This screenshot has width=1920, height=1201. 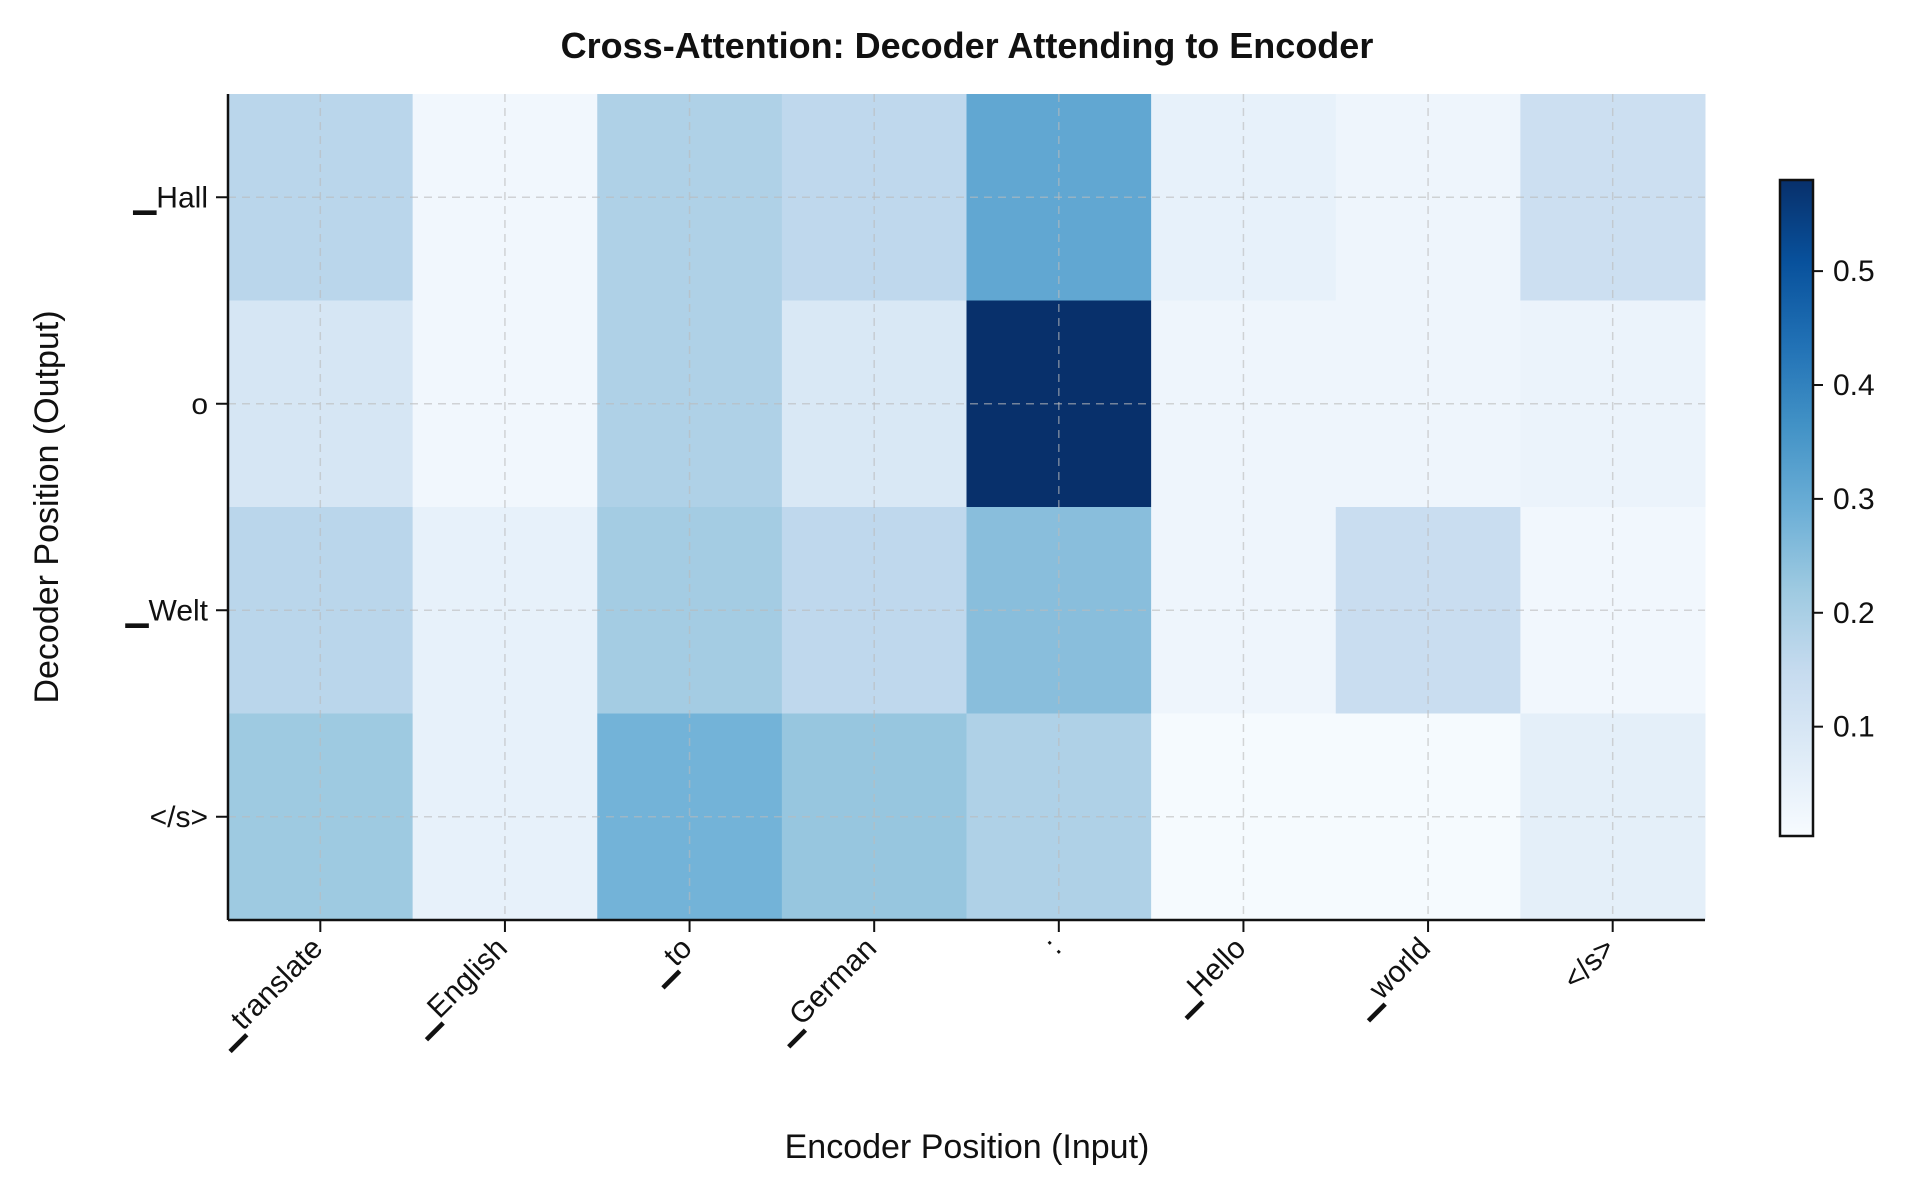 I want to click on colorbar-tick-label: 0.2, so click(x=1854, y=613).